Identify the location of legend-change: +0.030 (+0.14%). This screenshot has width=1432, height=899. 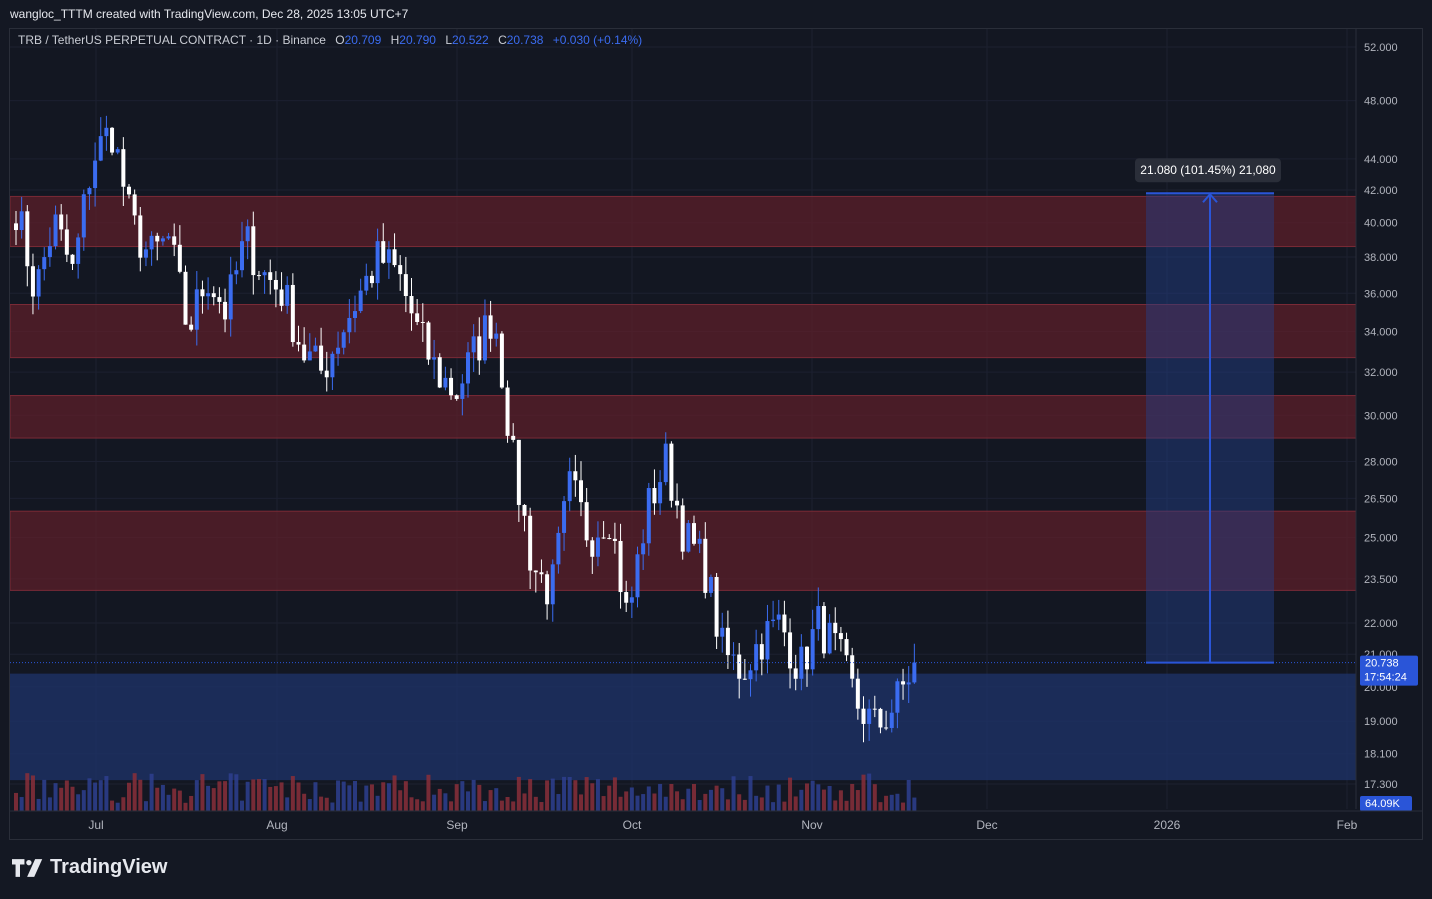
(597, 40).